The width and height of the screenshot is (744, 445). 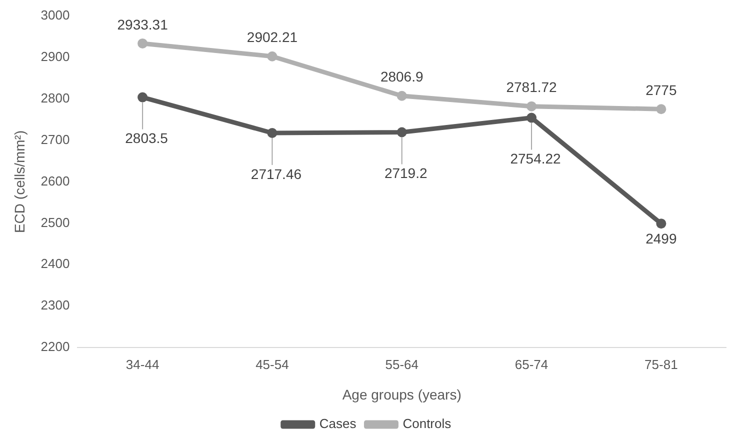 I want to click on y-tick-label: 2600, so click(x=55, y=180).